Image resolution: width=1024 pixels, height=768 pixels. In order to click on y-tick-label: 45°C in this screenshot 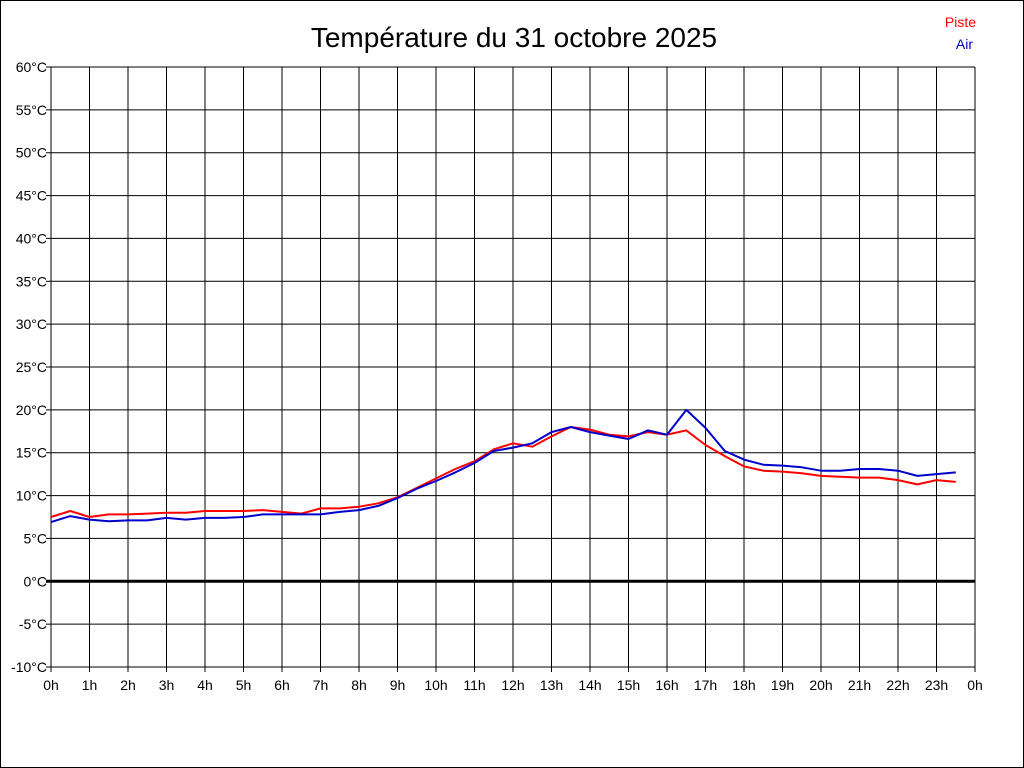, I will do `click(31, 196)`.